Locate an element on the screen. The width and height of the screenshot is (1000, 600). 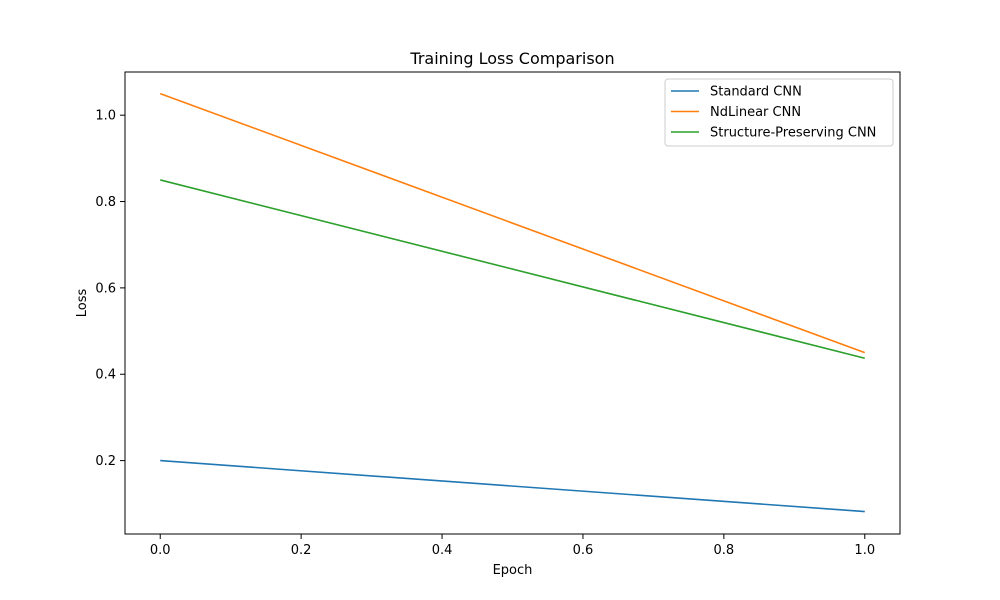
legend-box is located at coordinates (779, 112).